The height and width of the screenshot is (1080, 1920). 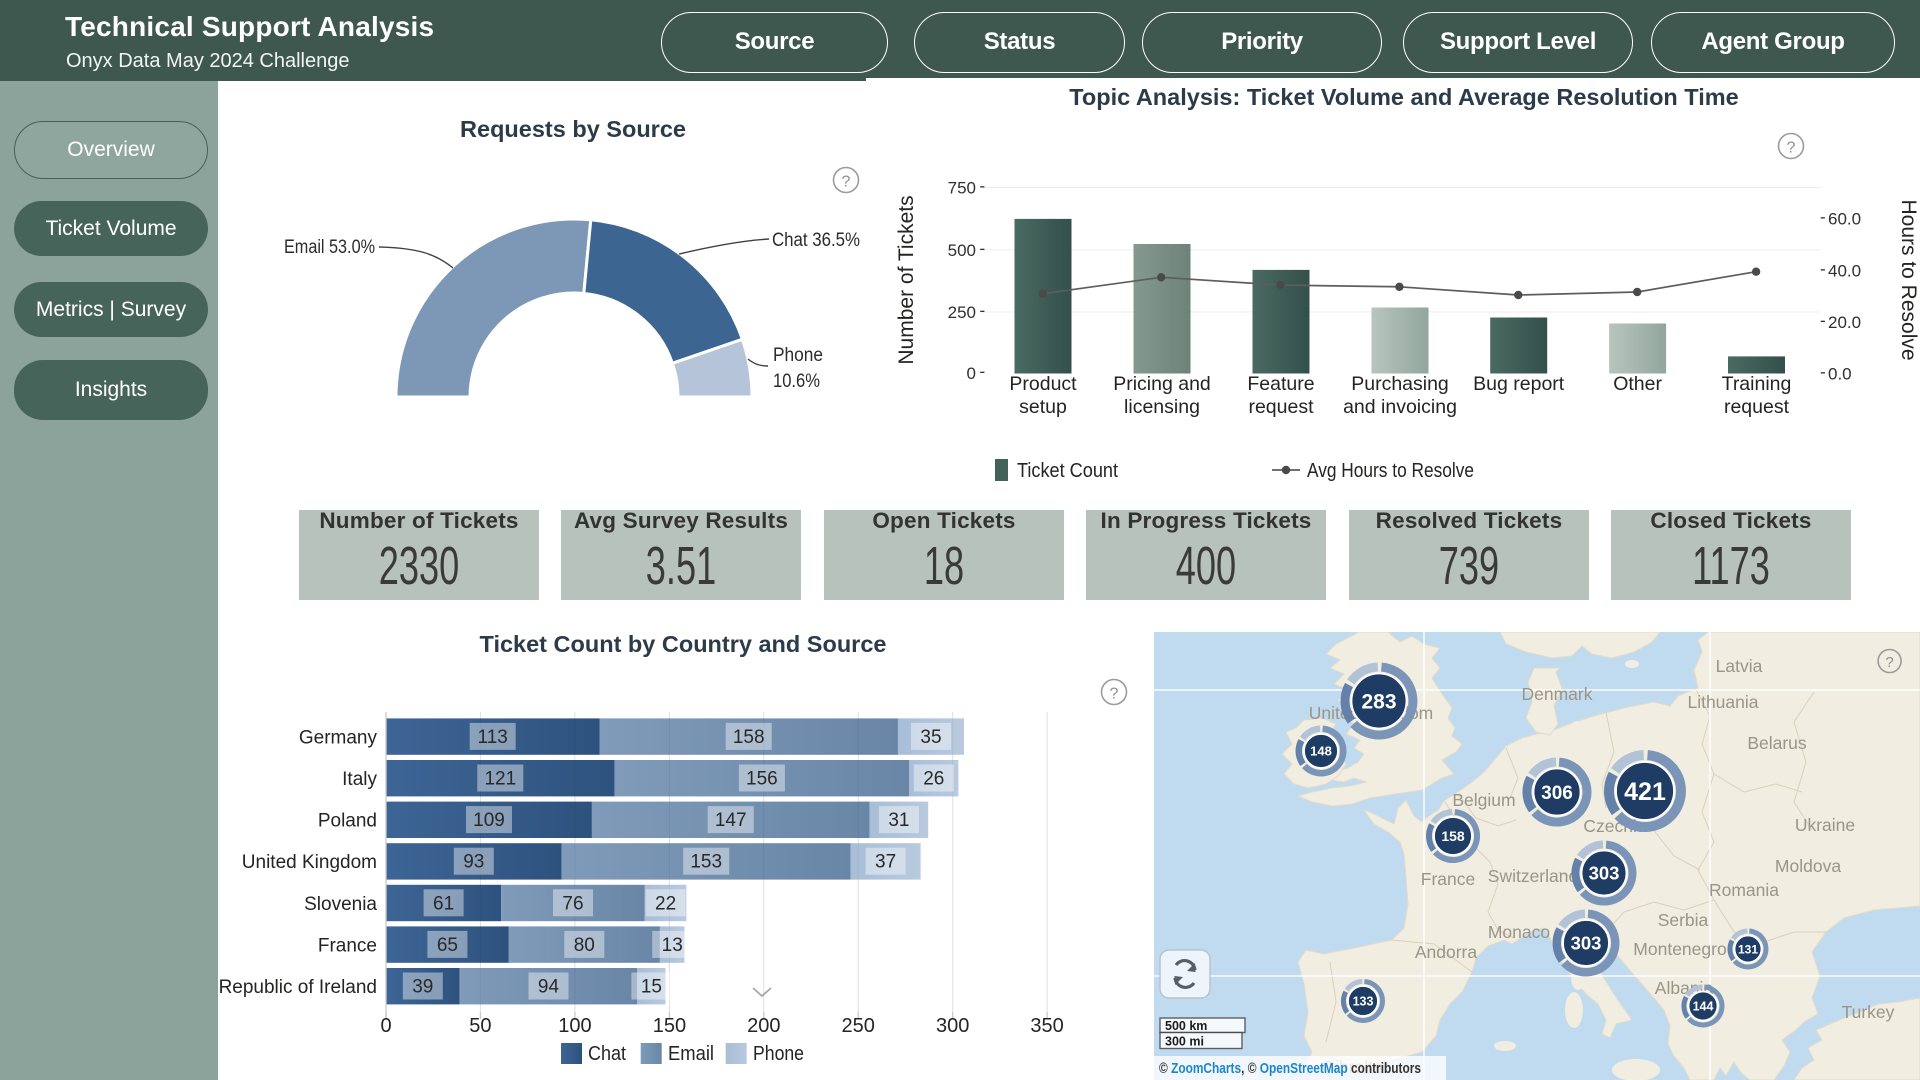 I want to click on svg-text: 121, so click(x=500, y=779).